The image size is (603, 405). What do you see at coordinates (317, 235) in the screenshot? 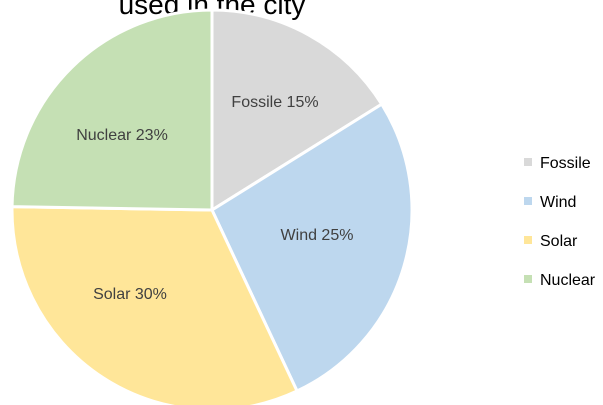
I see `slice-label-wind: Wind 25%` at bounding box center [317, 235].